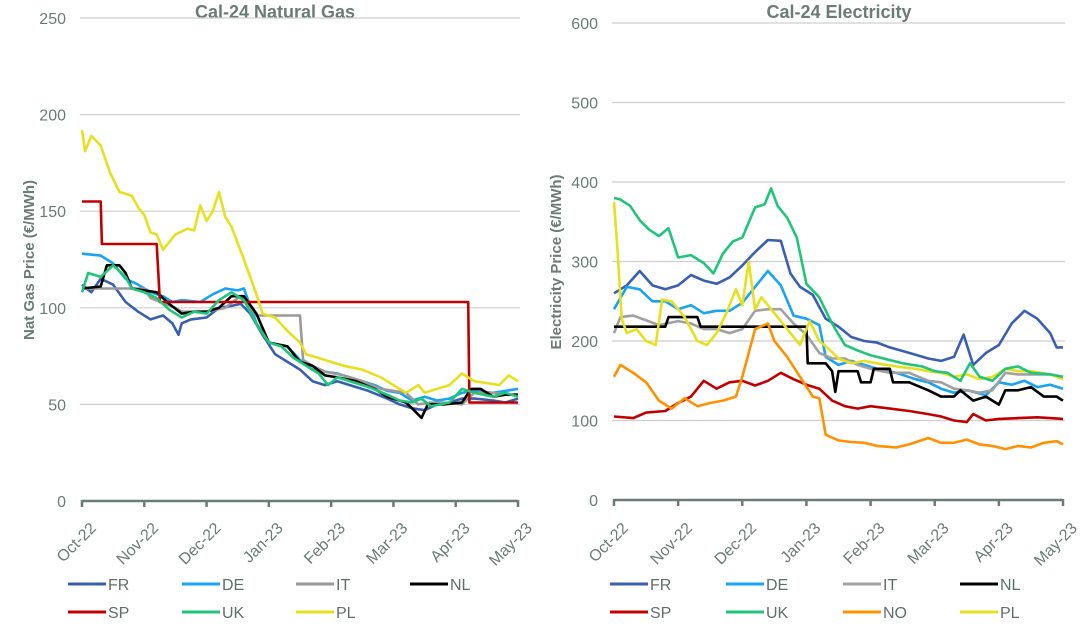 The width and height of the screenshot is (1080, 638). I want to click on legend-item-no: NO, so click(875, 613).